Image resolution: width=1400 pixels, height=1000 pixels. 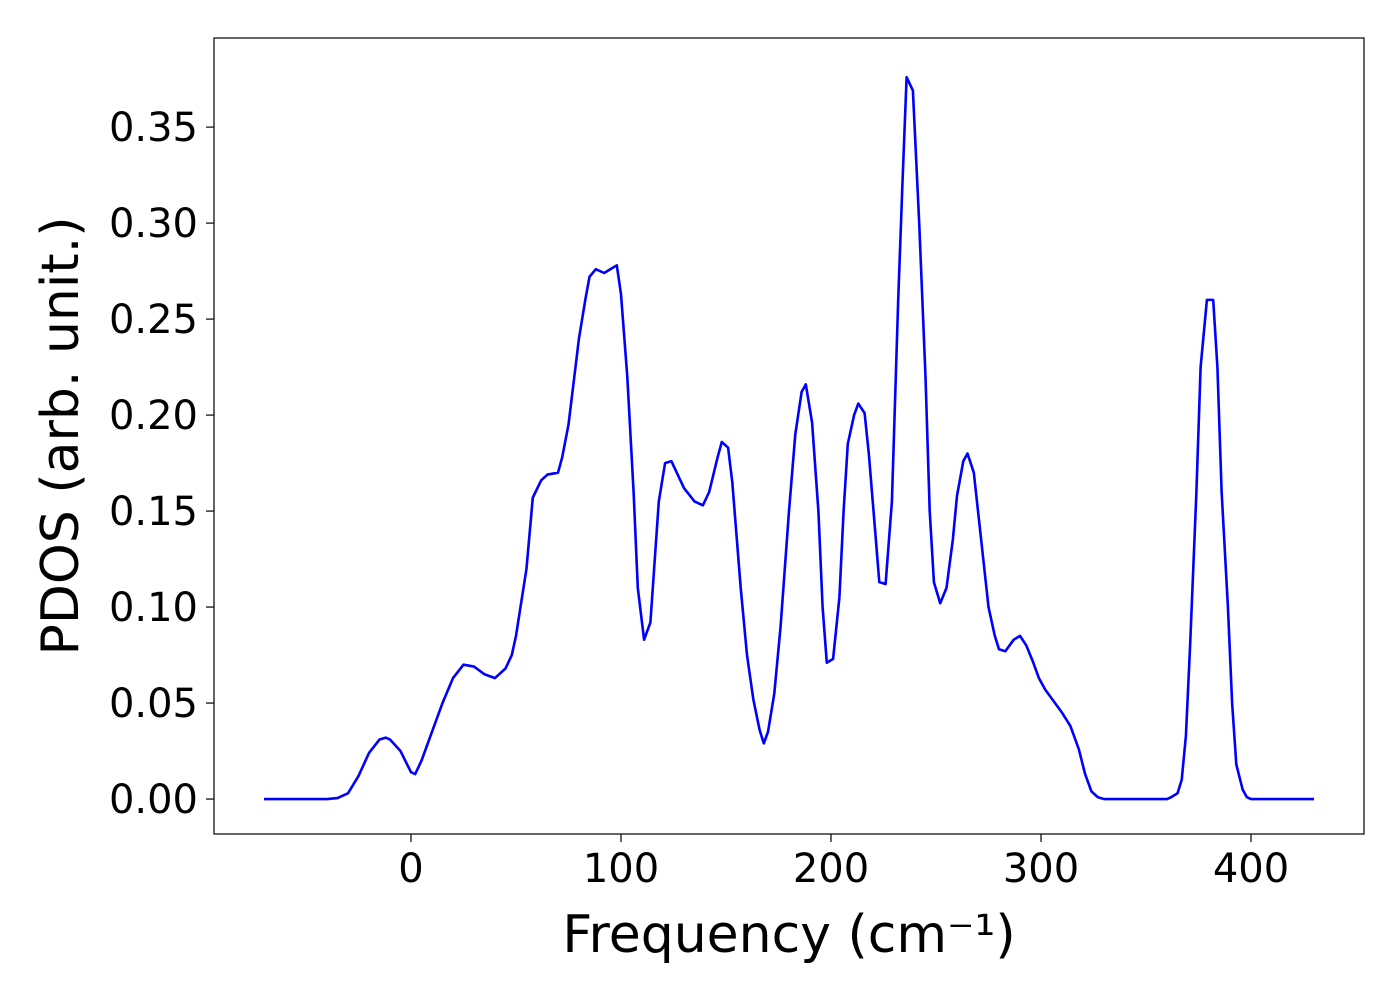 What do you see at coordinates (831, 869) in the screenshot?
I see `x-tick-label: 200` at bounding box center [831, 869].